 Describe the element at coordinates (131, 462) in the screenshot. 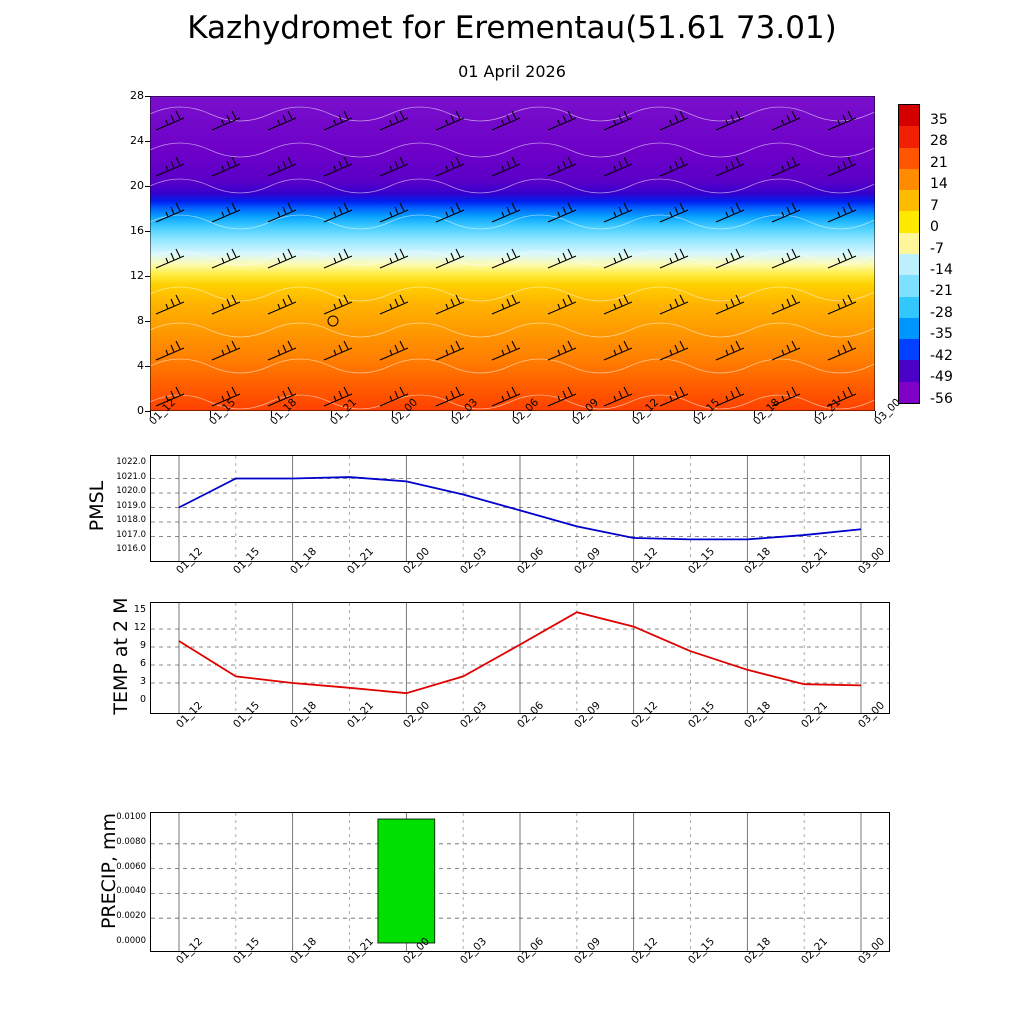

I see `pmsl-ytick-0: 1022.0` at that location.